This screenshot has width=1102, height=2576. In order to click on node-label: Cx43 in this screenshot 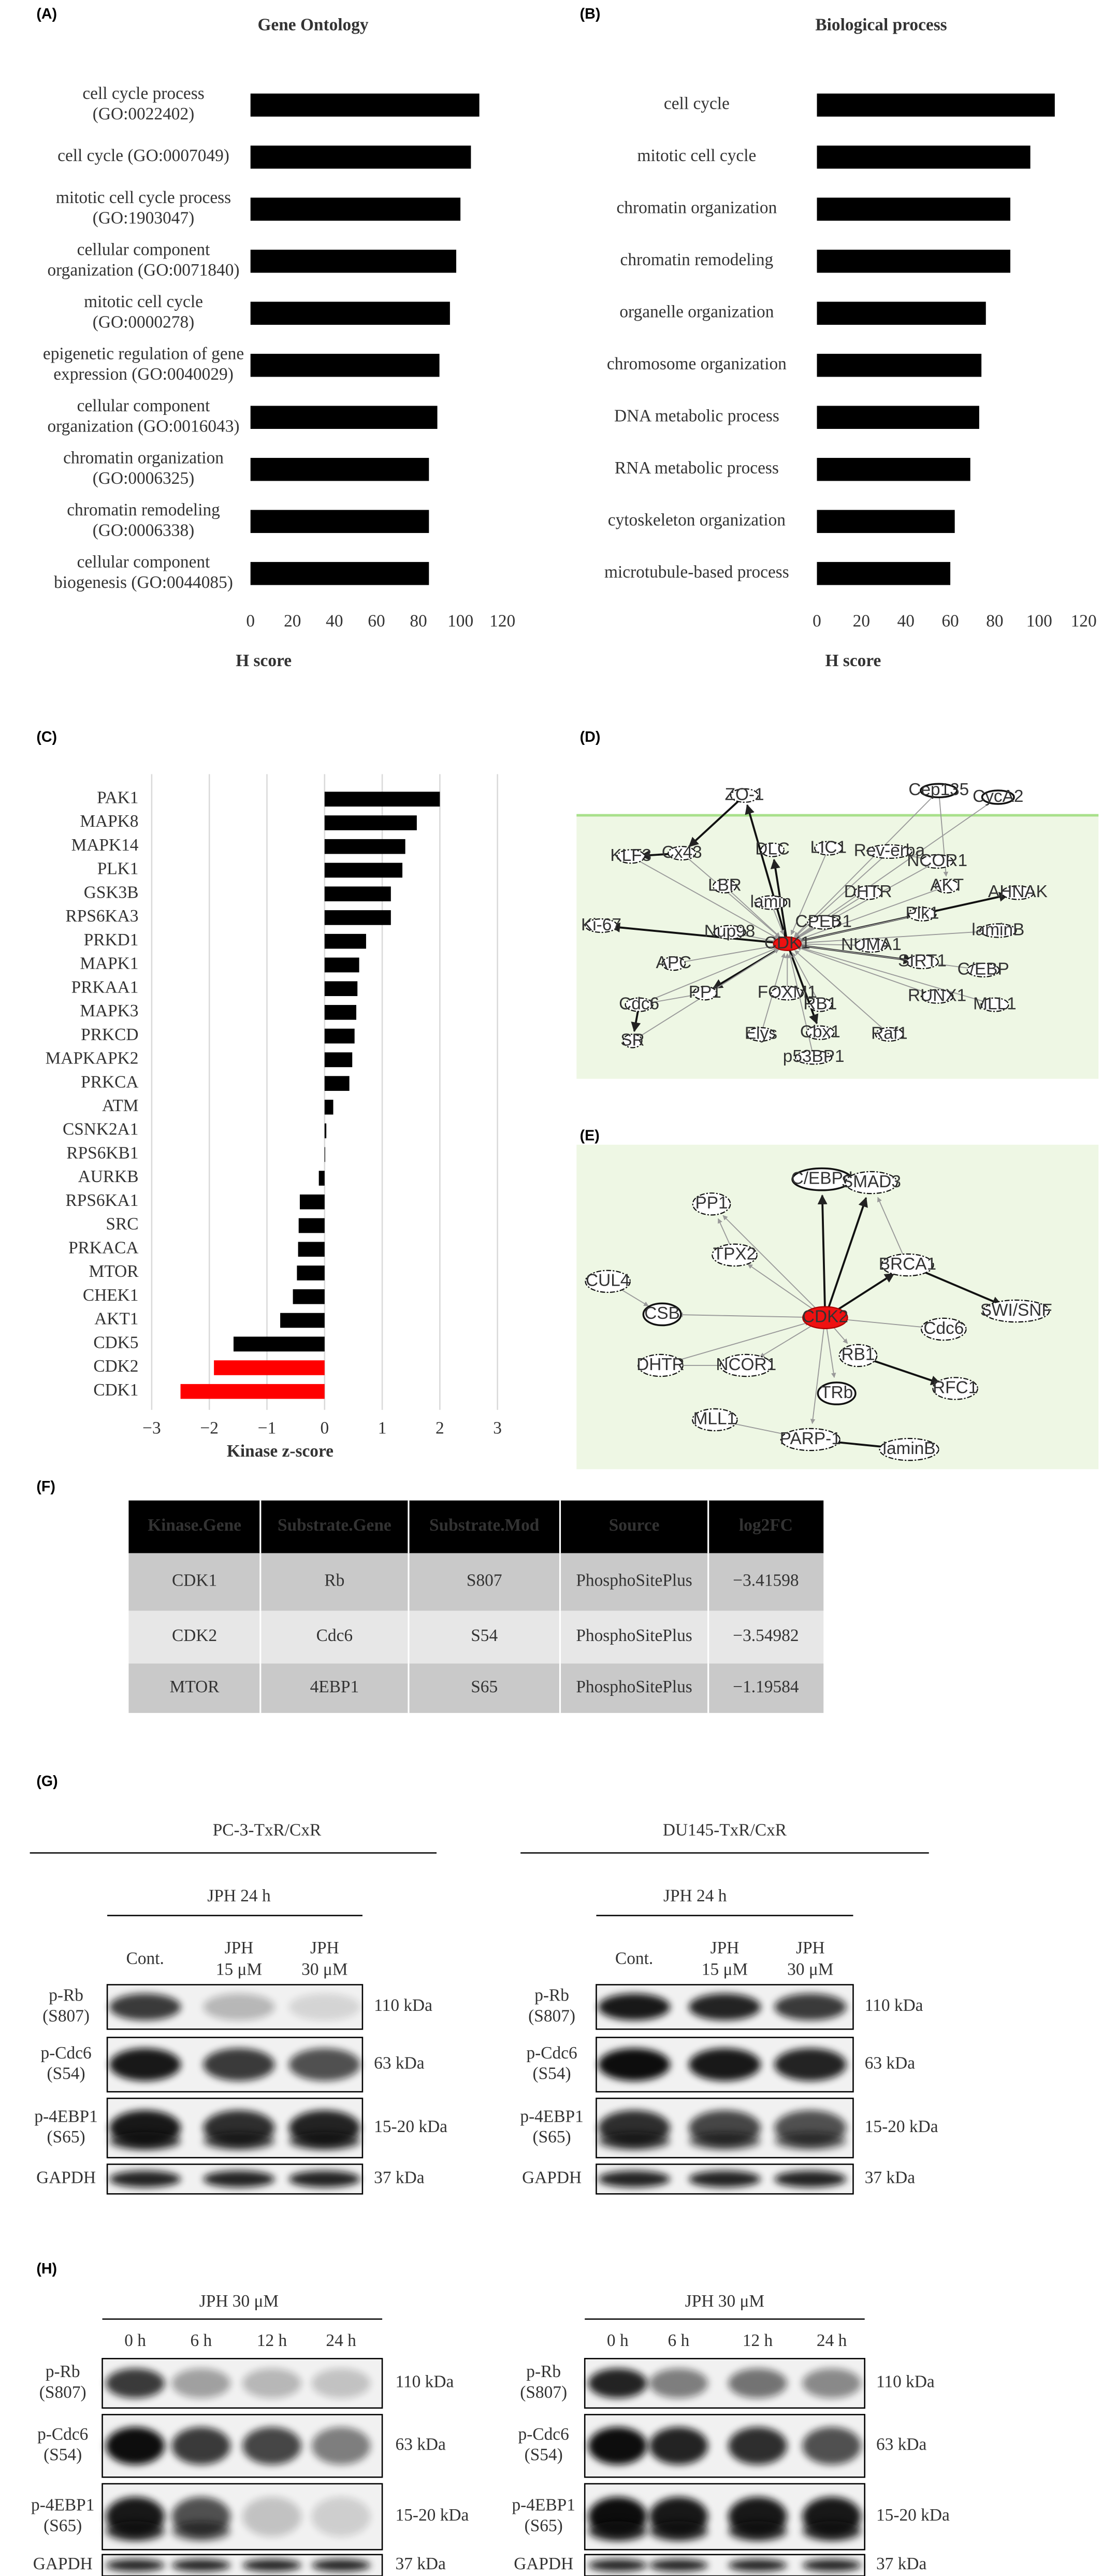, I will do `click(682, 852)`.